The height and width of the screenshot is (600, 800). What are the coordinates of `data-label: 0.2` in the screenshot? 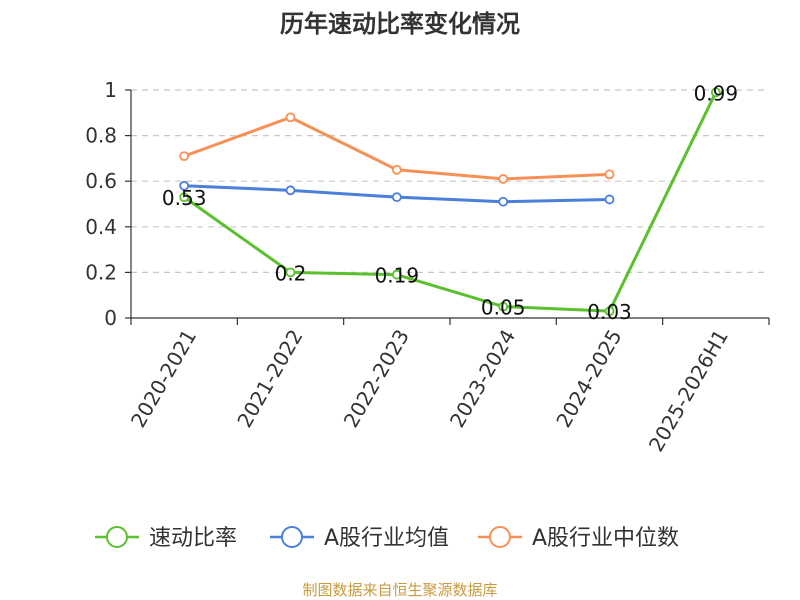 It's located at (291, 273).